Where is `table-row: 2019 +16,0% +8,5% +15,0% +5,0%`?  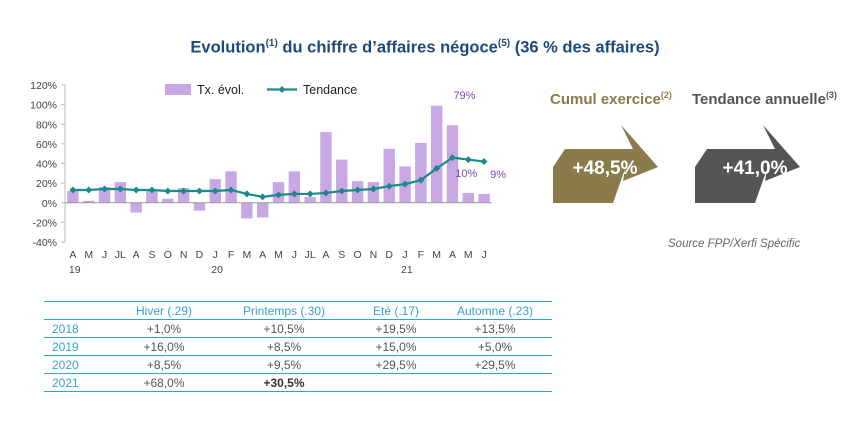 table-row: 2019 +16,0% +8,5% +15,0% +5,0% is located at coordinates (298, 346).